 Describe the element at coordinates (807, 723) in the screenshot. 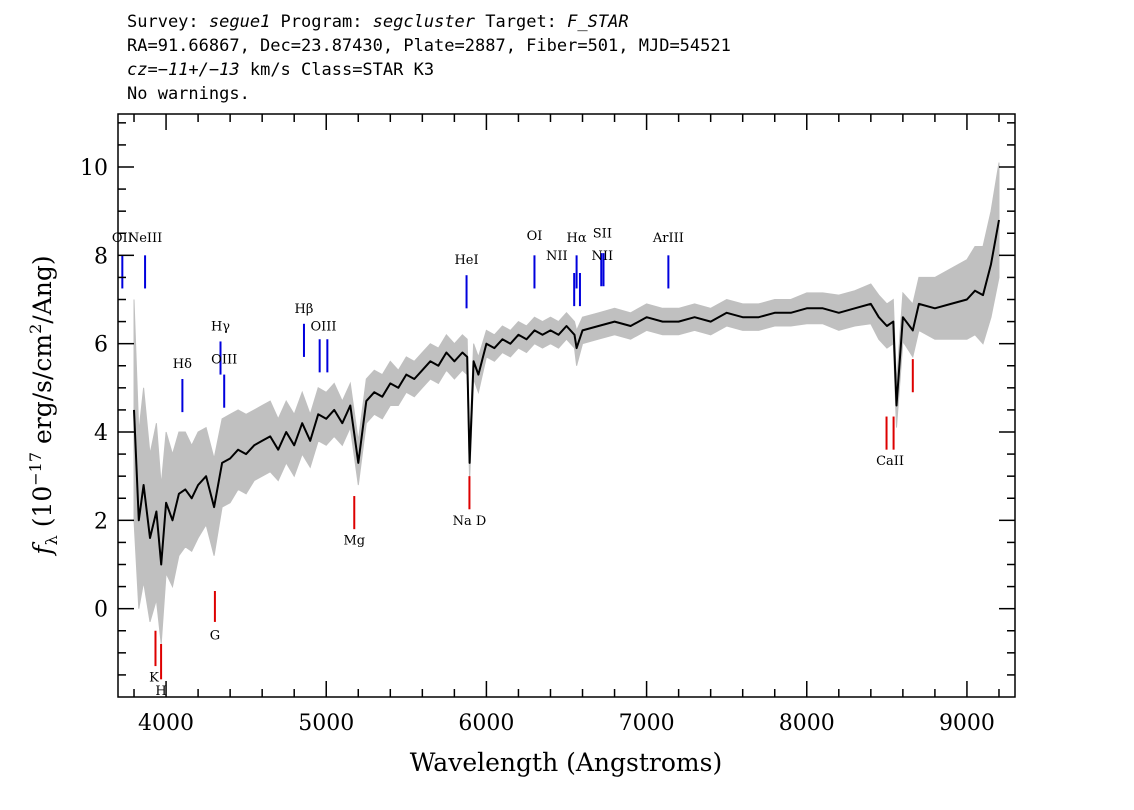

I see `x-tick-label: 8000` at that location.